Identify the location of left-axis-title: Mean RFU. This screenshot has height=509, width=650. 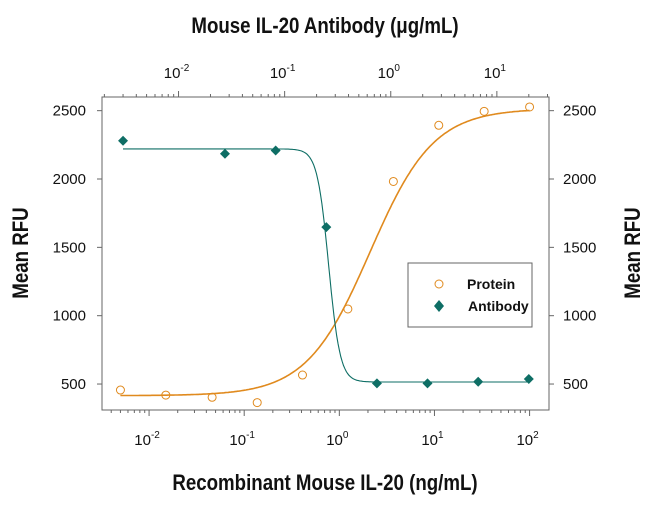
(22, 252).